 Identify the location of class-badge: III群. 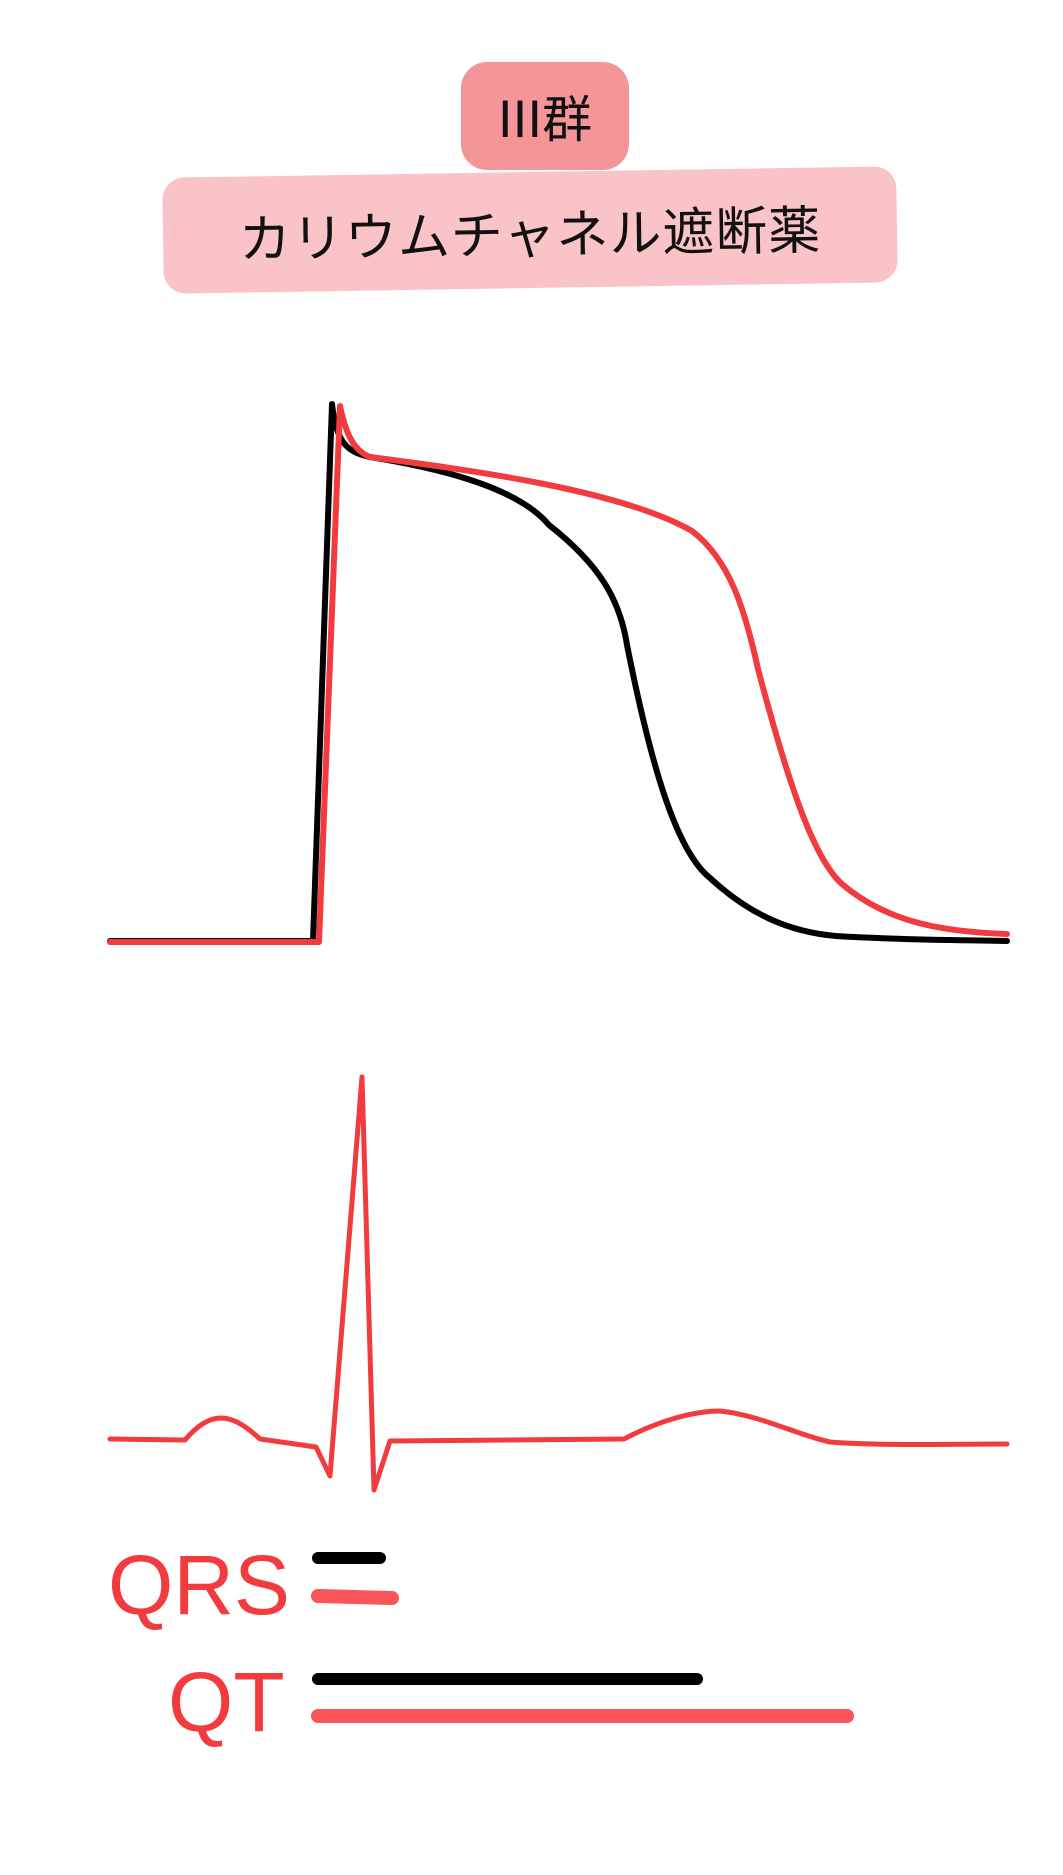
(545, 116).